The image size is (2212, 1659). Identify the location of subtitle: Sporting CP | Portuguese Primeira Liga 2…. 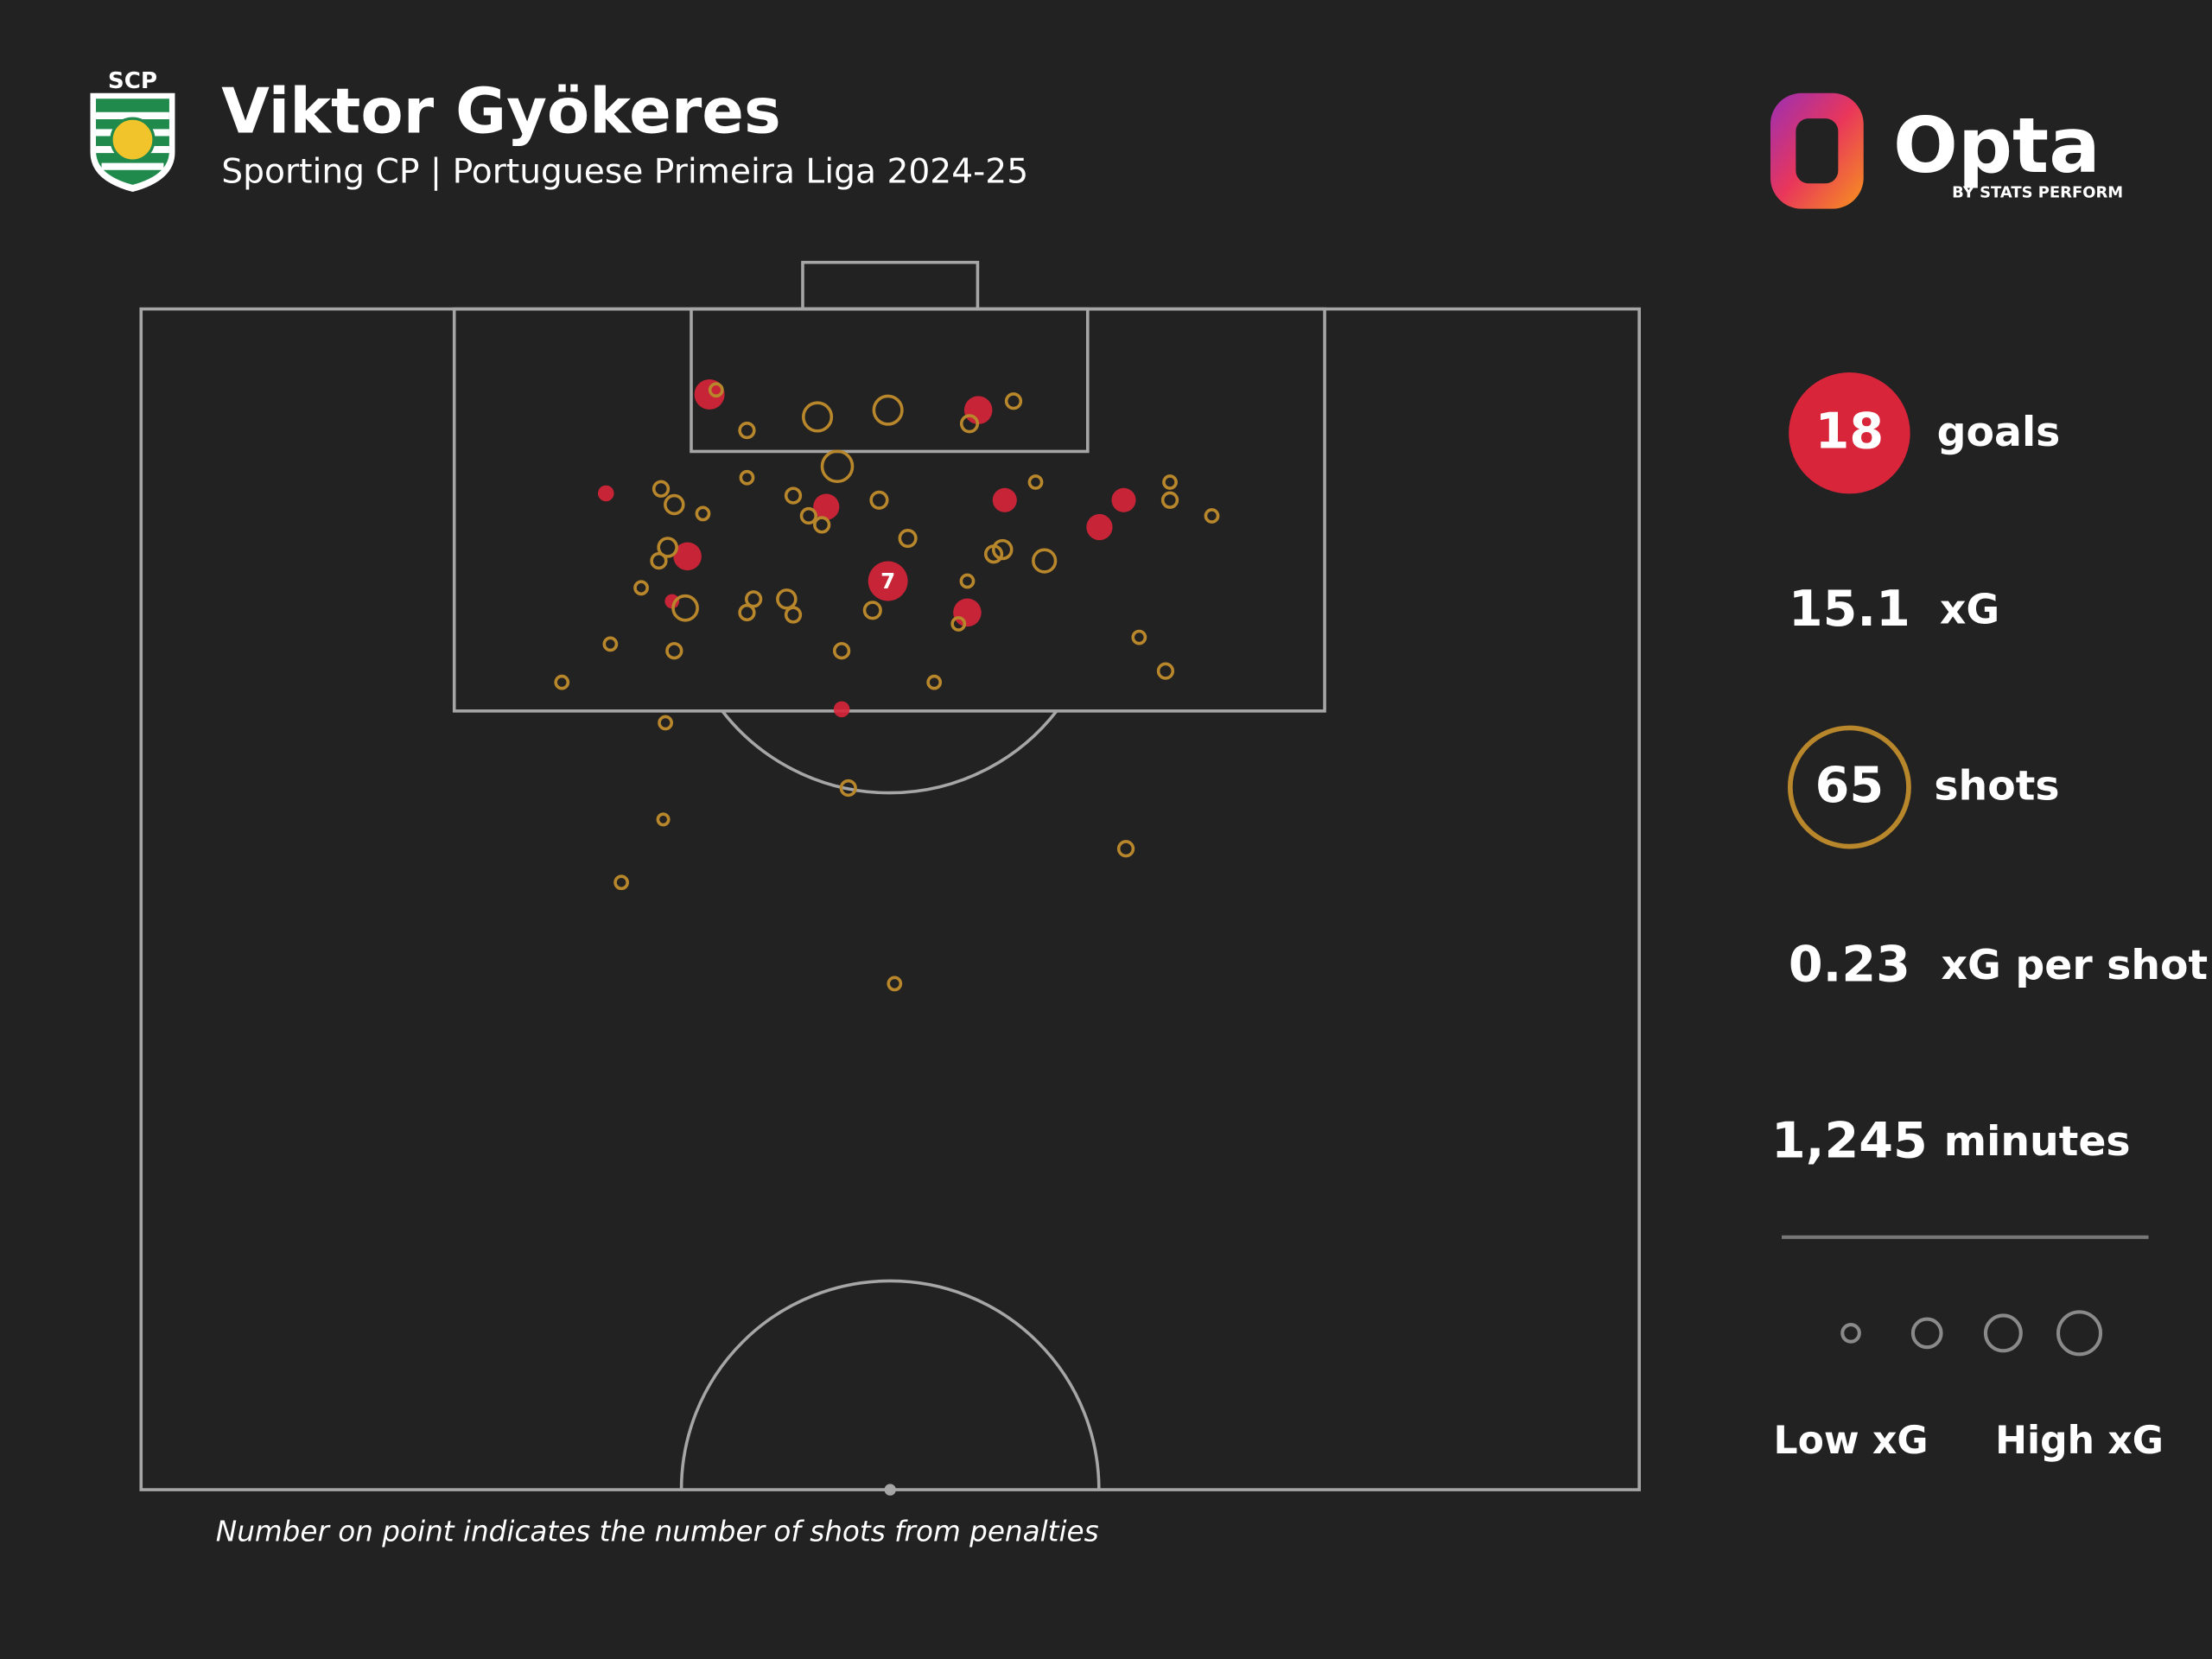
(624, 171).